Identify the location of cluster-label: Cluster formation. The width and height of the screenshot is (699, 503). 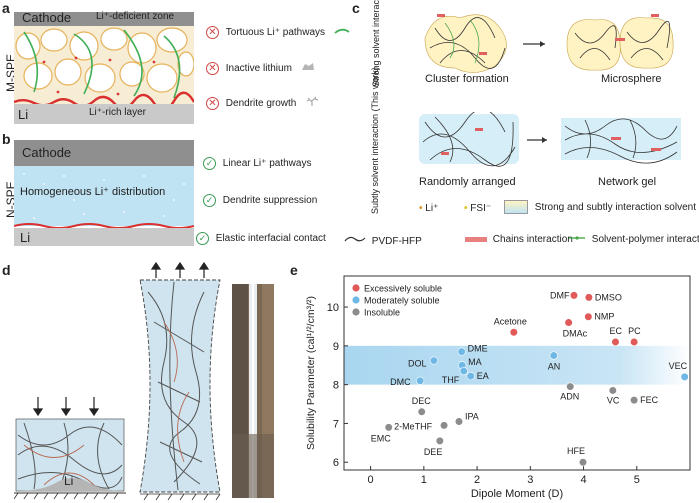
(467, 79).